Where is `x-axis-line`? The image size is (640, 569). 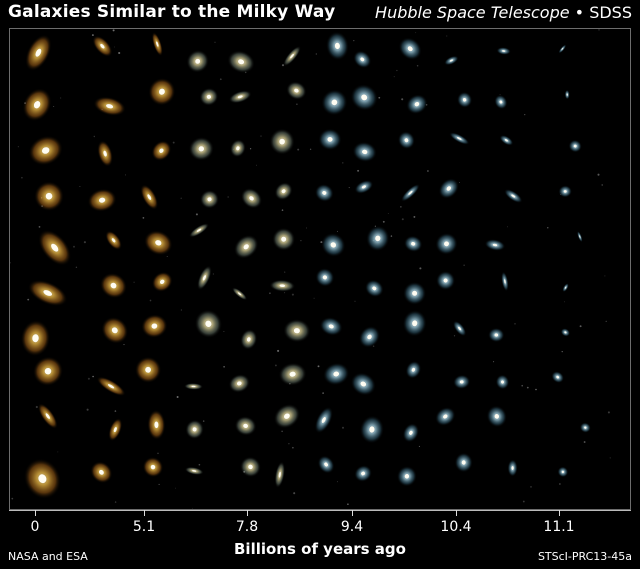 x-axis-line is located at coordinates (320, 510).